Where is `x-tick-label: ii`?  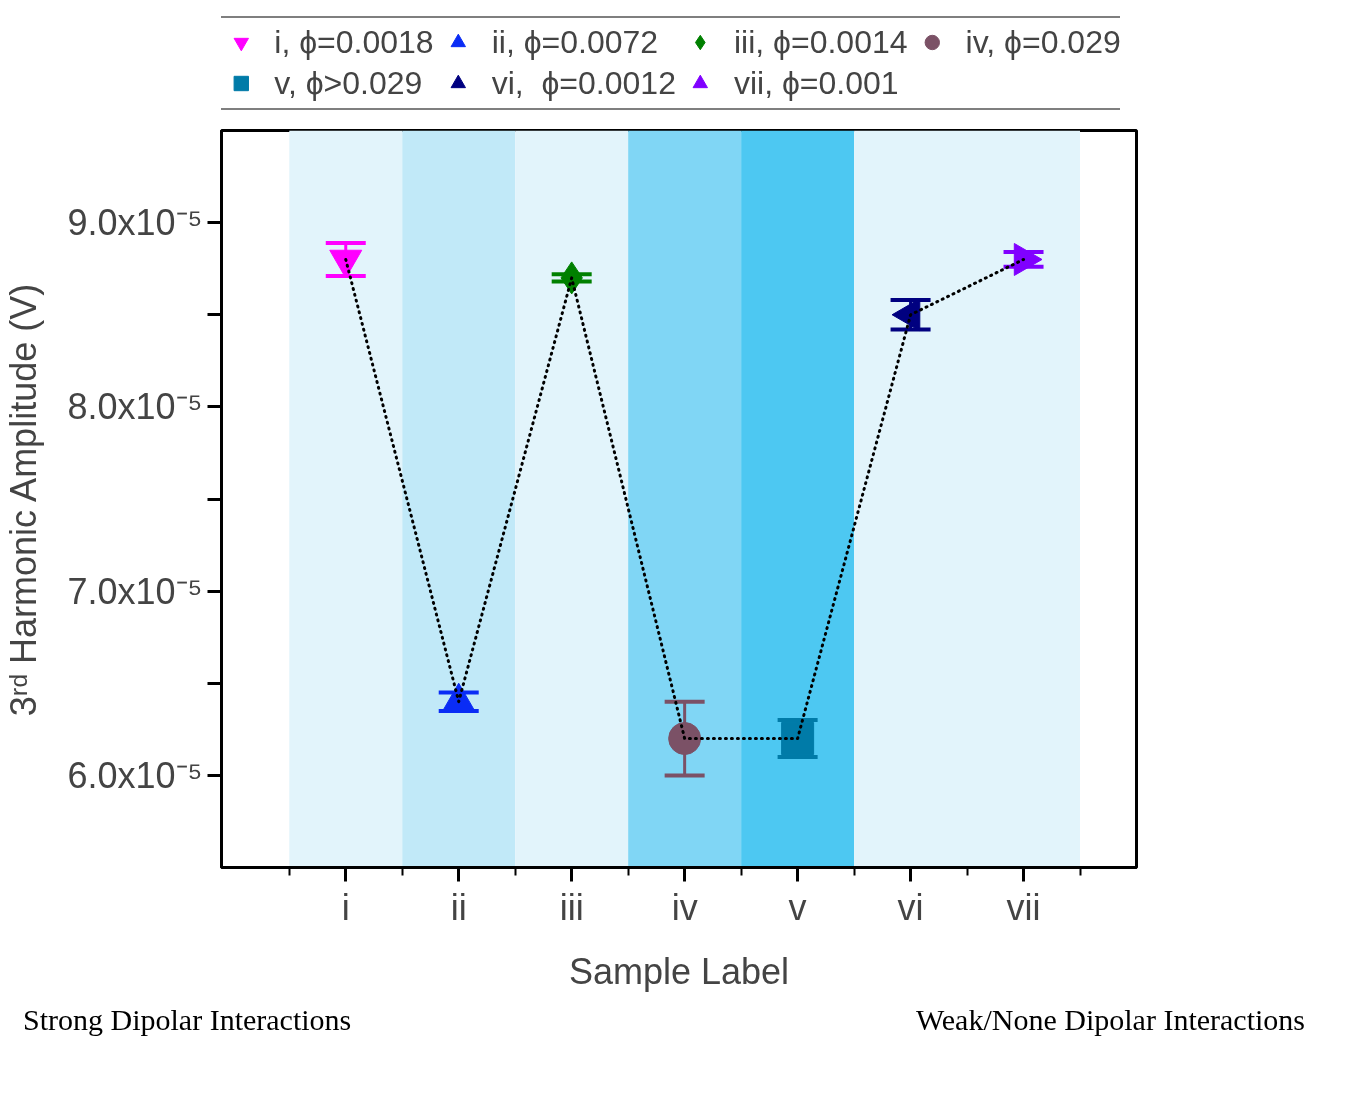
x-tick-label: ii is located at coordinates (458, 907).